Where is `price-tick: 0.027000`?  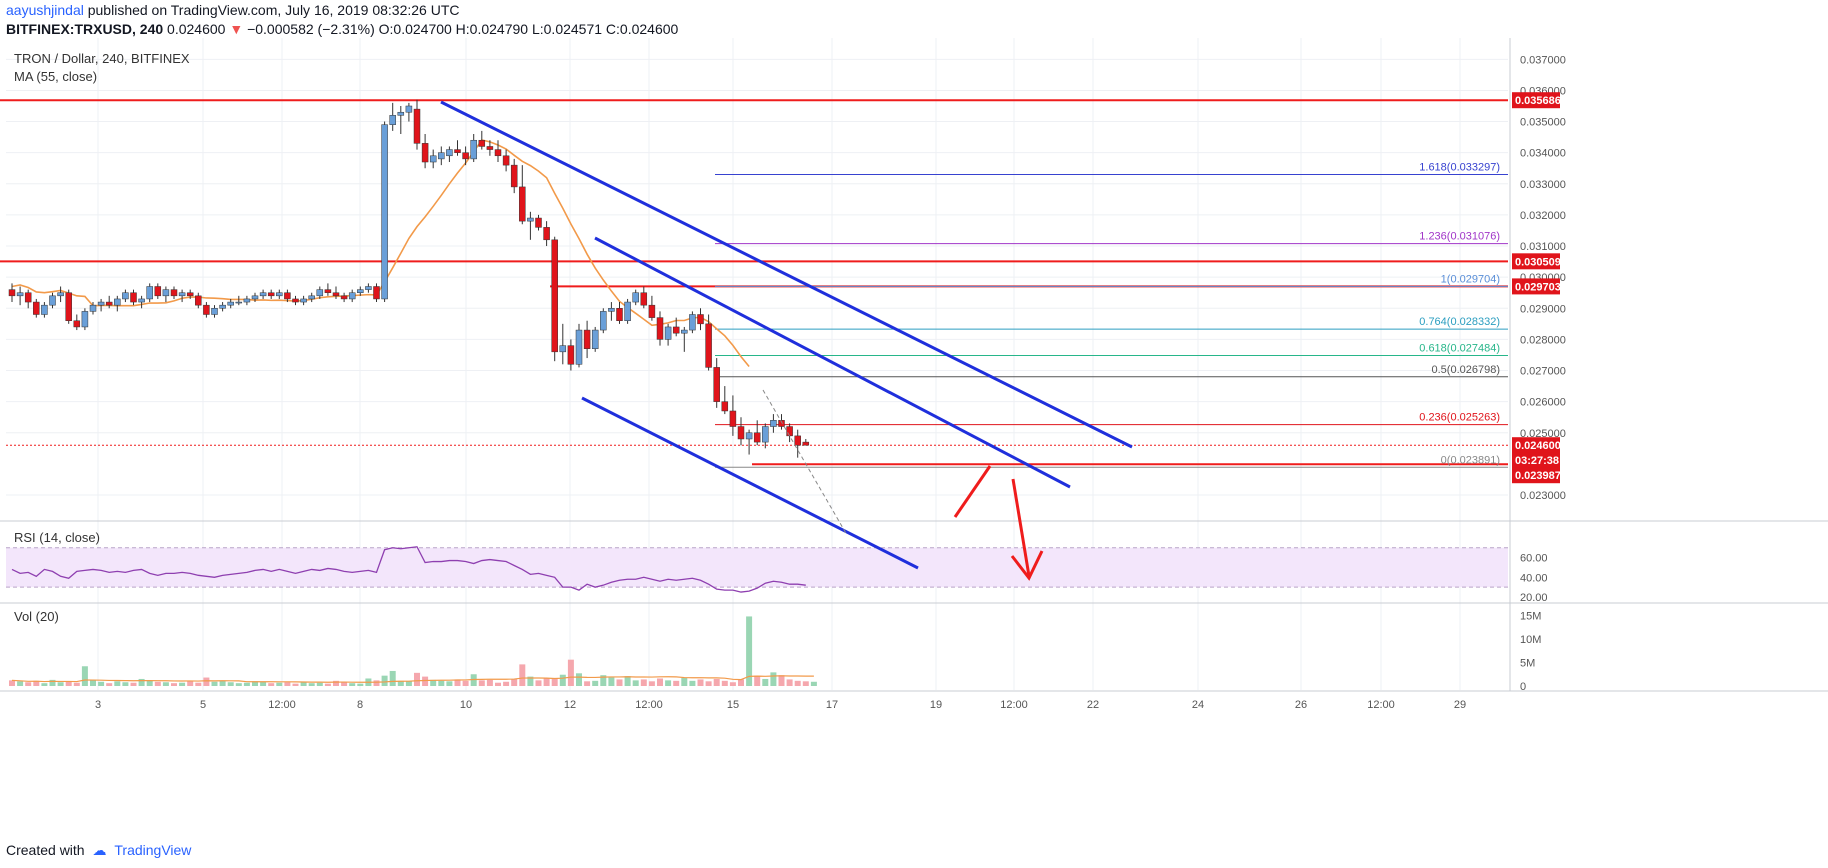 price-tick: 0.027000 is located at coordinates (1543, 372).